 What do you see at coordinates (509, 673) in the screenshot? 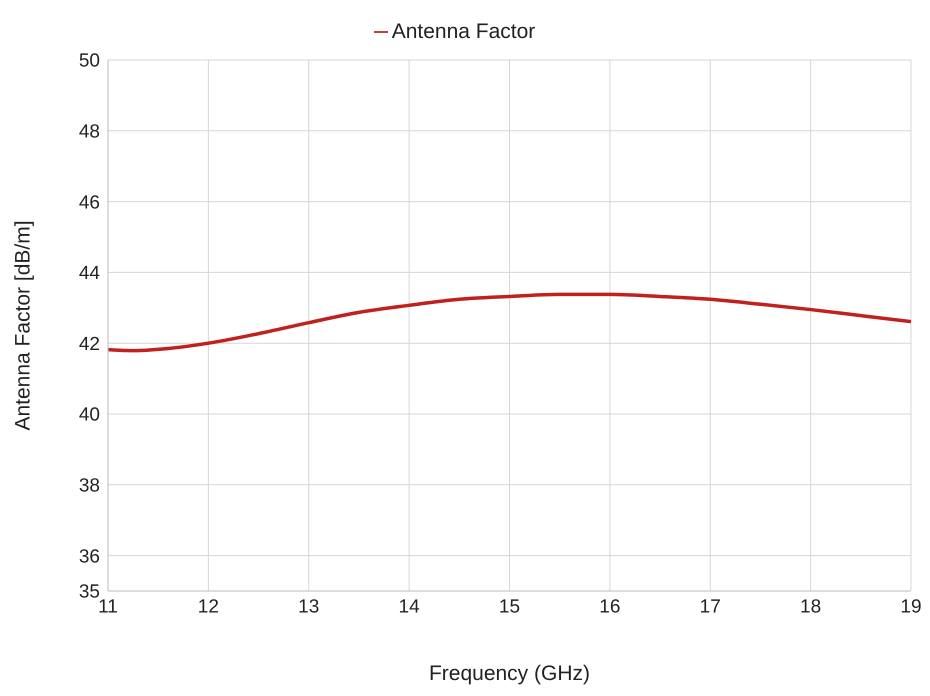
I see `x-axis-title: Frequency (GHz)` at bounding box center [509, 673].